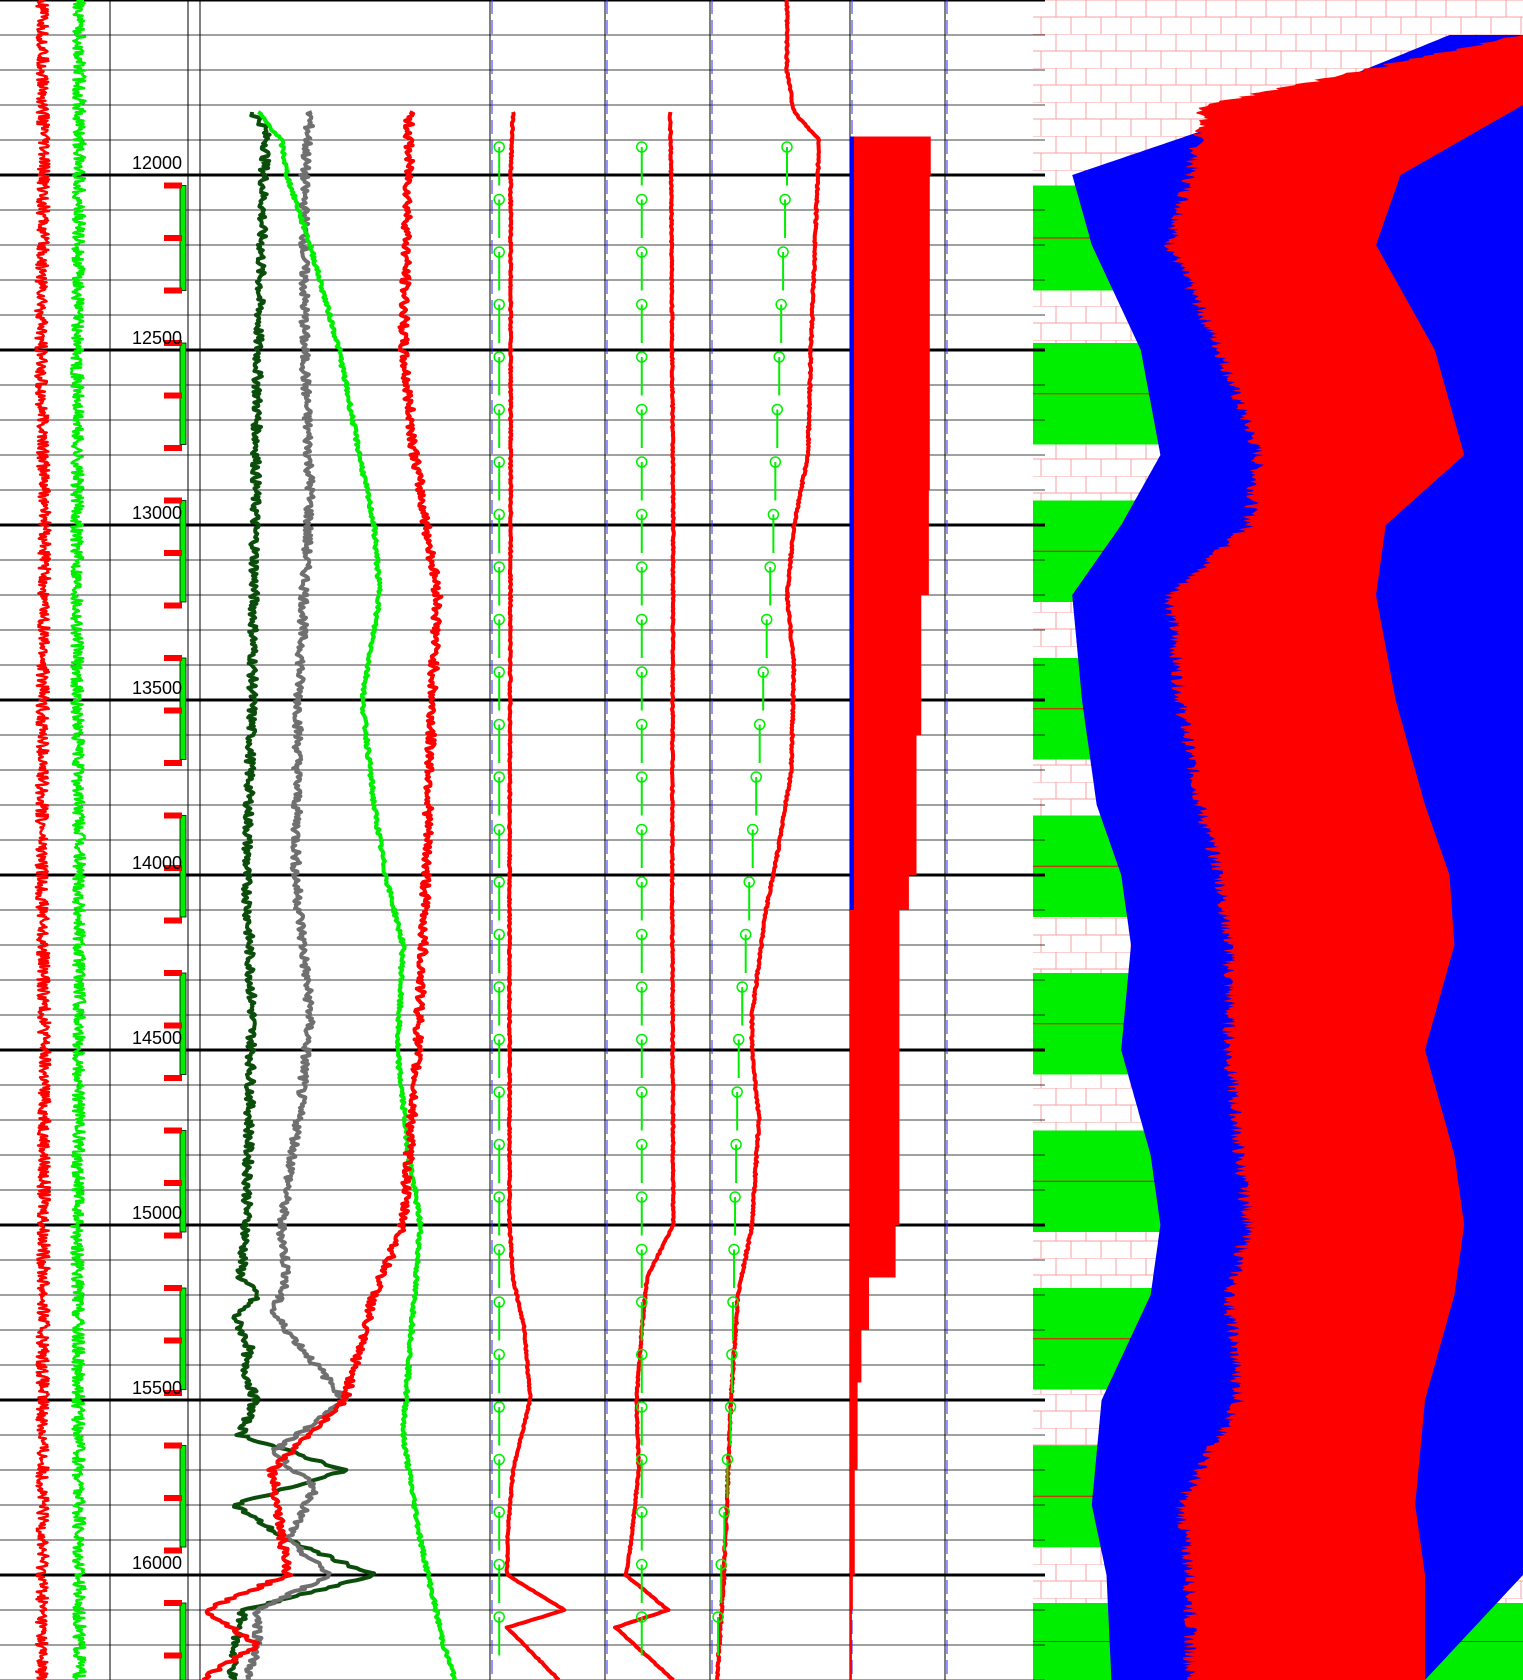 The image size is (1523, 1680). Describe the element at coordinates (157, 338) in the screenshot. I see `depth-tick-label: 12500` at that location.